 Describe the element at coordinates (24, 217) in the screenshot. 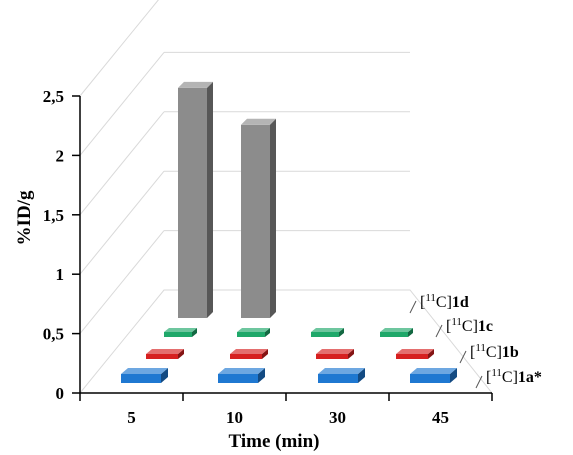

I see `y-axis-title: %ID/g` at that location.